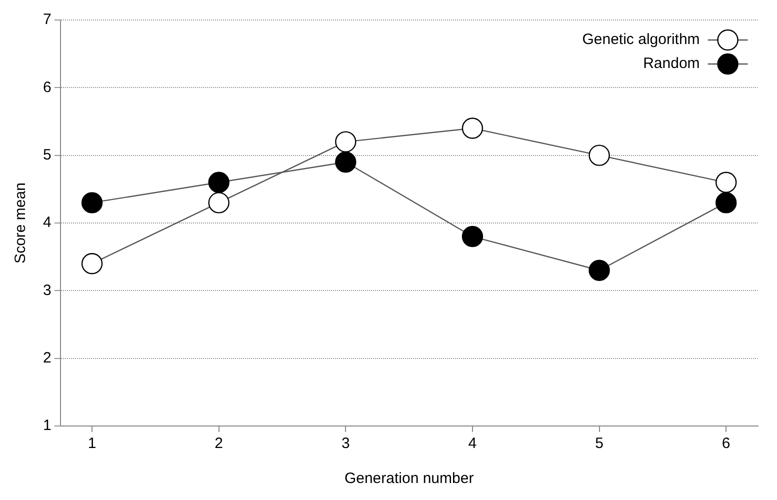 This screenshot has height=500, width=777. I want to click on x-tick-label: 4, so click(472, 443).